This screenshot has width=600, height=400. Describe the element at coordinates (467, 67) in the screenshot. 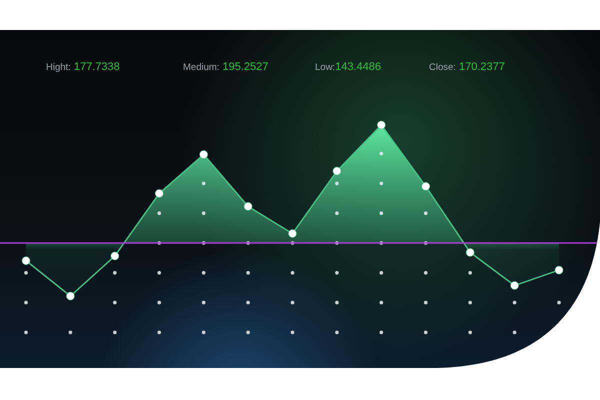

I see `text: Close: 170.2377` at that location.